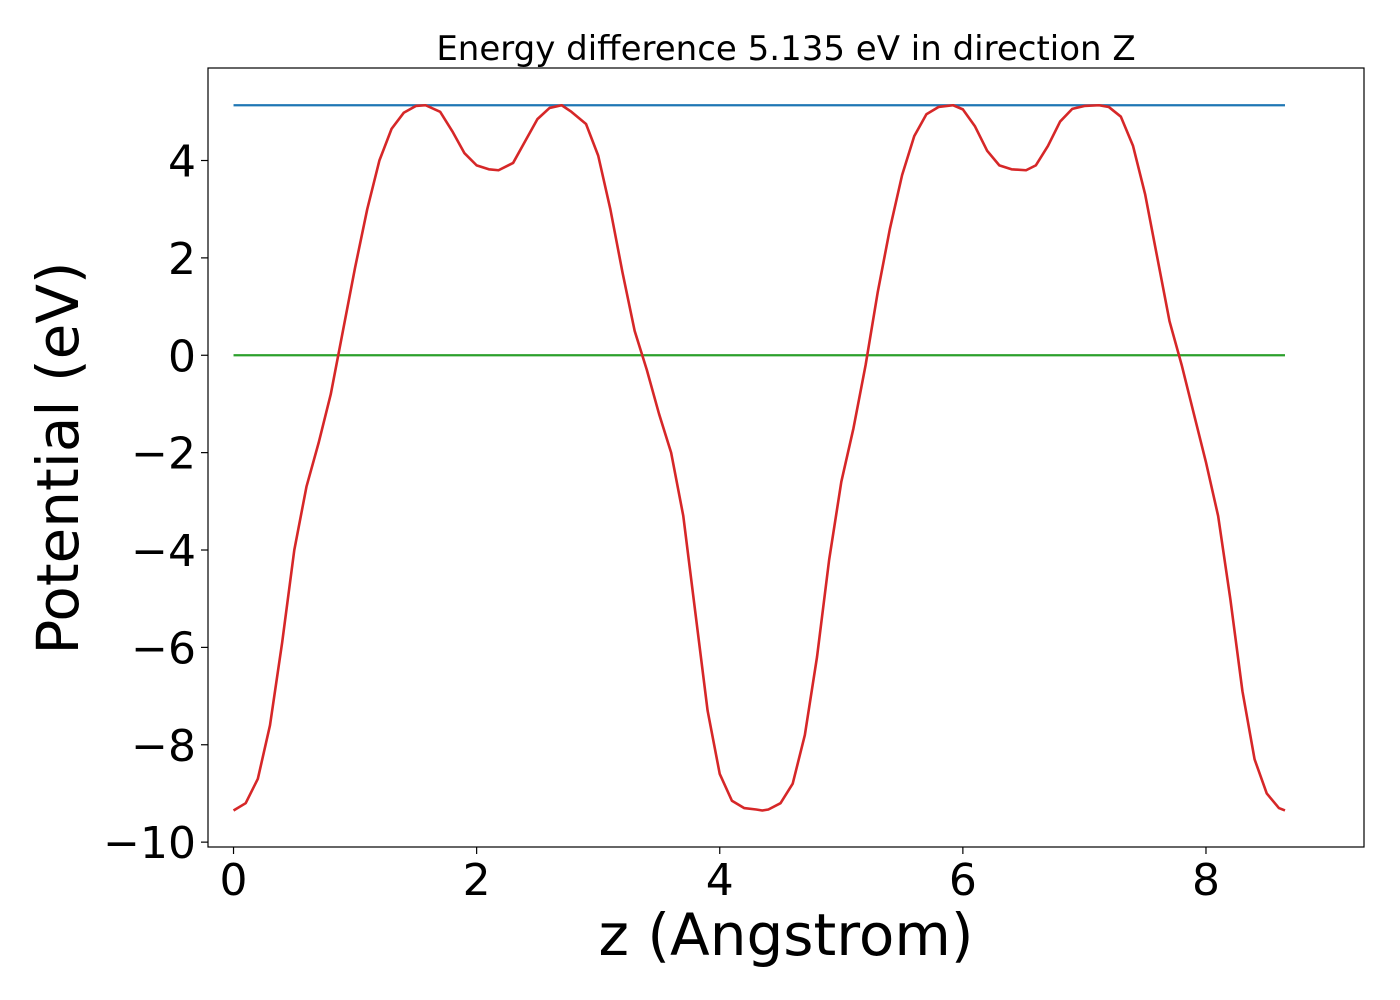 Image resolution: width=1400 pixels, height=1000 pixels. What do you see at coordinates (155, 503) in the screenshot?
I see `y-axis-ticks: −10 −8 −6 −4 −2 0 2 4` at bounding box center [155, 503].